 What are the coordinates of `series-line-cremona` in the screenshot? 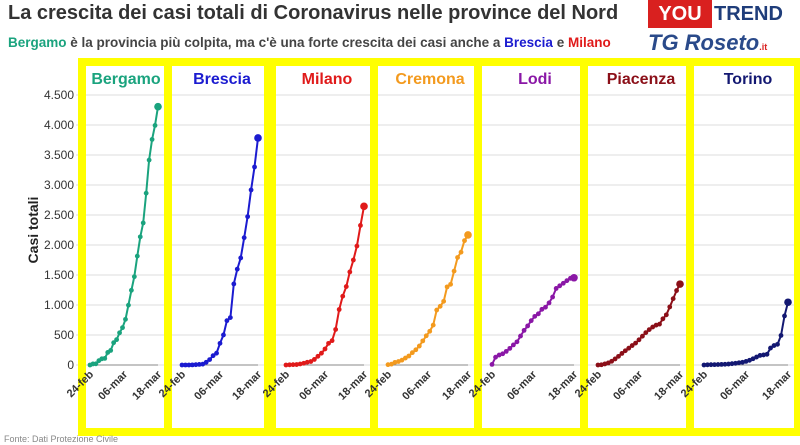 It's located at (428, 300).